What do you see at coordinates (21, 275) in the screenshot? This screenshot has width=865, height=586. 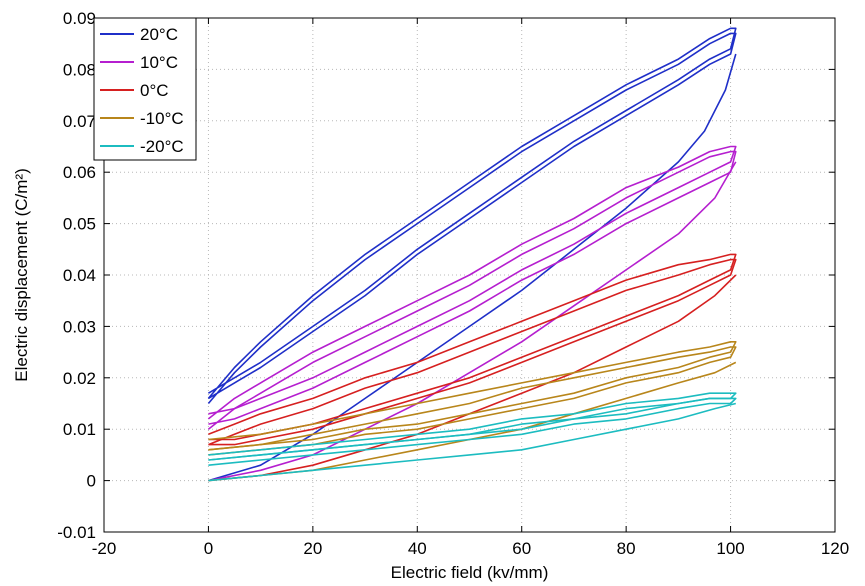 I see `y-axis-label: Electric displacement (C/m²)` at bounding box center [21, 275].